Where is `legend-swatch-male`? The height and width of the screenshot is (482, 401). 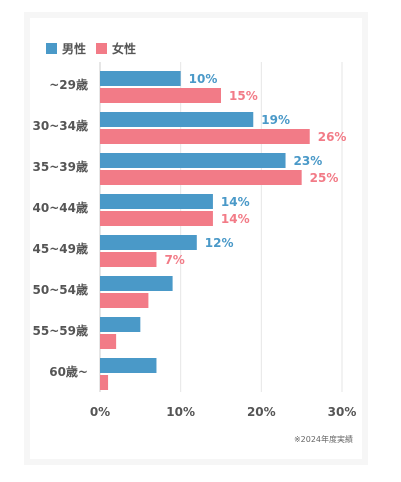 legend-swatch-male is located at coordinates (51, 48).